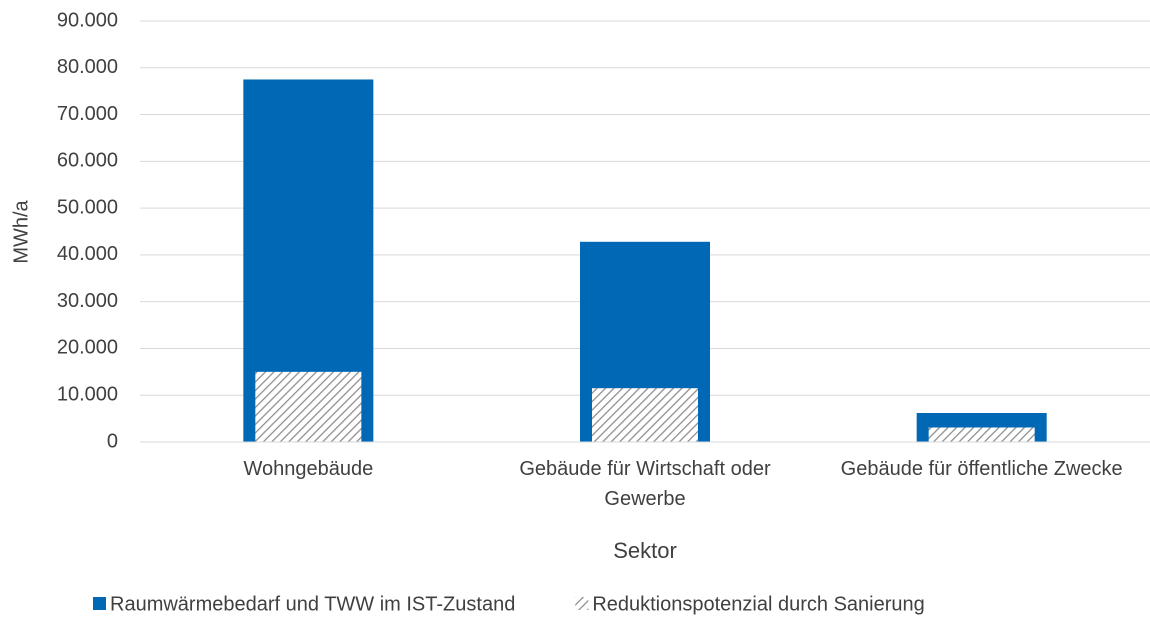  What do you see at coordinates (112, 441) in the screenshot?
I see `y-tick-label: 0` at bounding box center [112, 441].